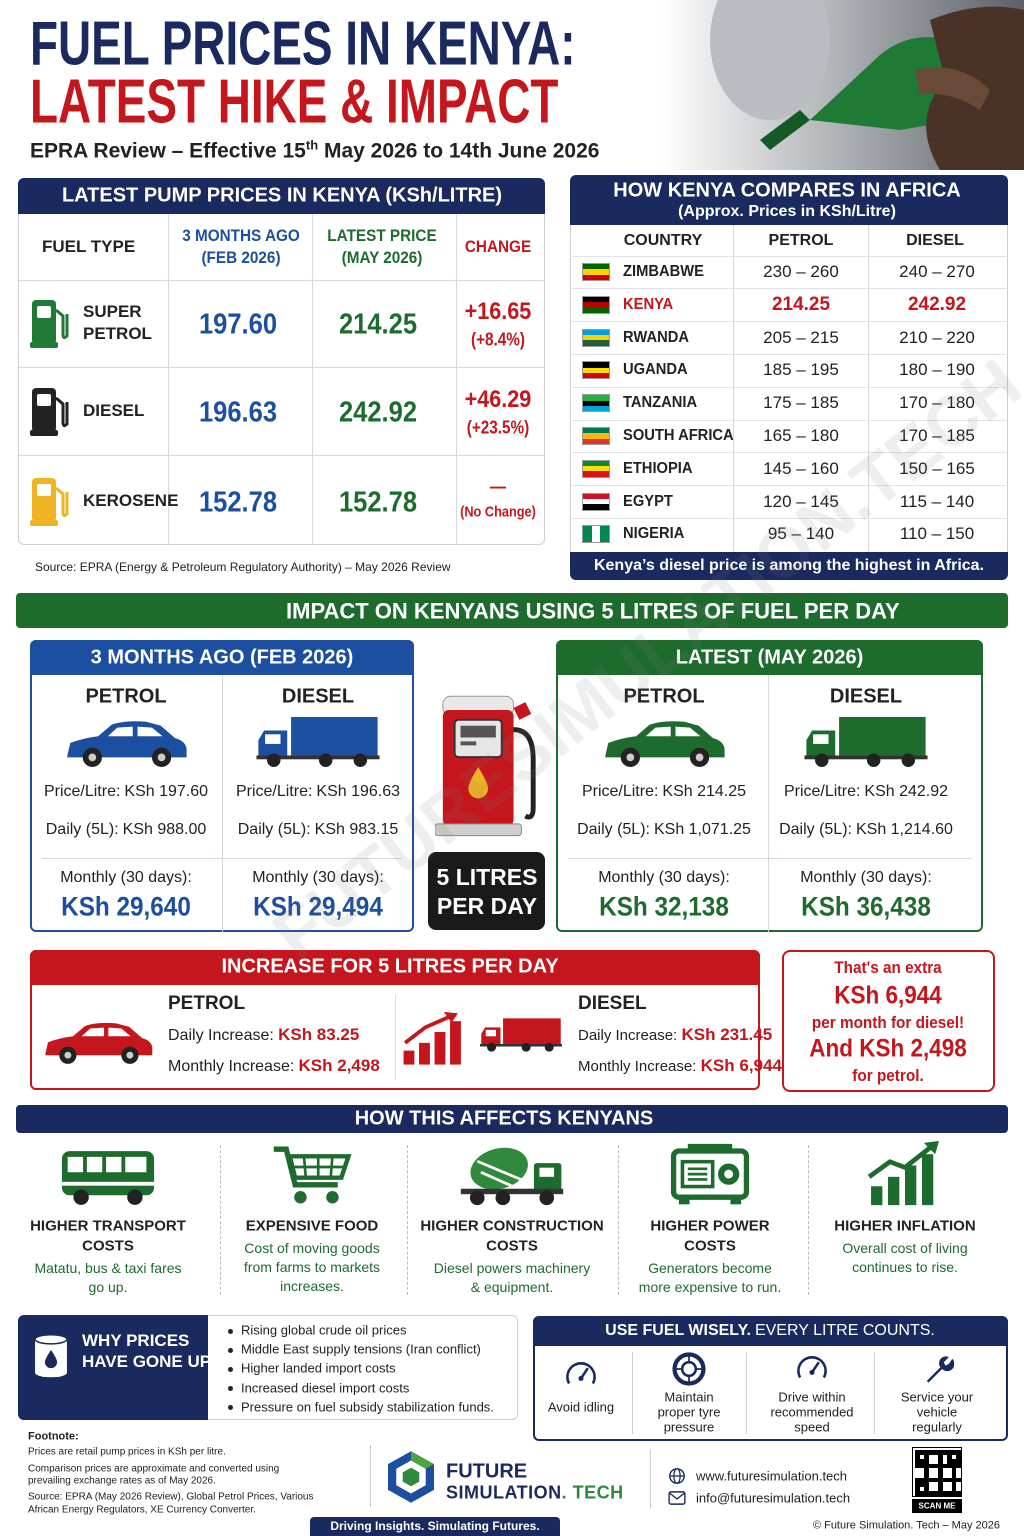  What do you see at coordinates (660, 403) in the screenshot?
I see `country: TANZANIA` at bounding box center [660, 403].